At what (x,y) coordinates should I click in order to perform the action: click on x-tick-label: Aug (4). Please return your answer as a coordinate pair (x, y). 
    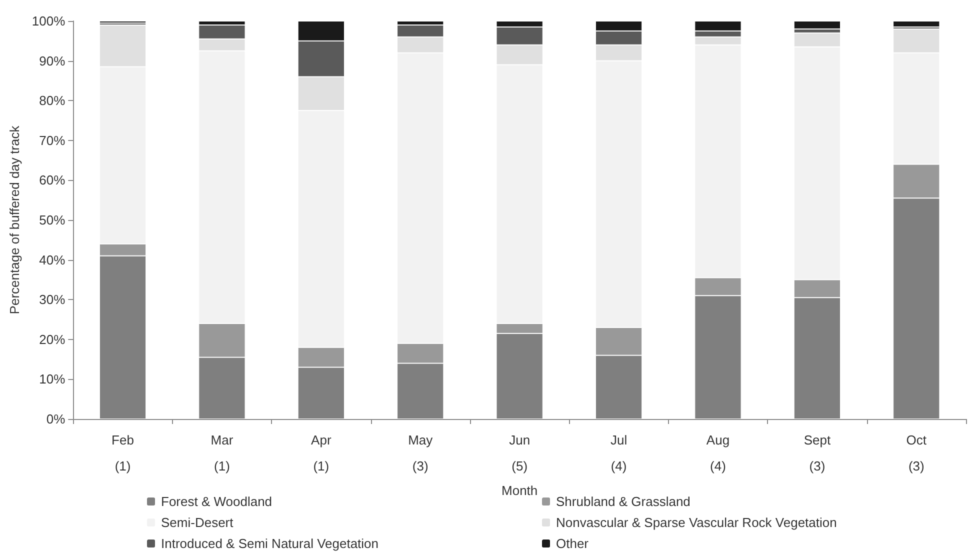
    Looking at the image, I should click on (718, 453).